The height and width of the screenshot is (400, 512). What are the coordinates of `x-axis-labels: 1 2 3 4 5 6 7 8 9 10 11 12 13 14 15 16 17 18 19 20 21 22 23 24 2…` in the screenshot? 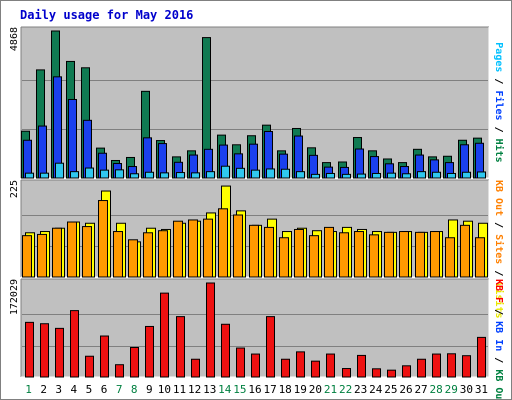 It's located at (256, 389).